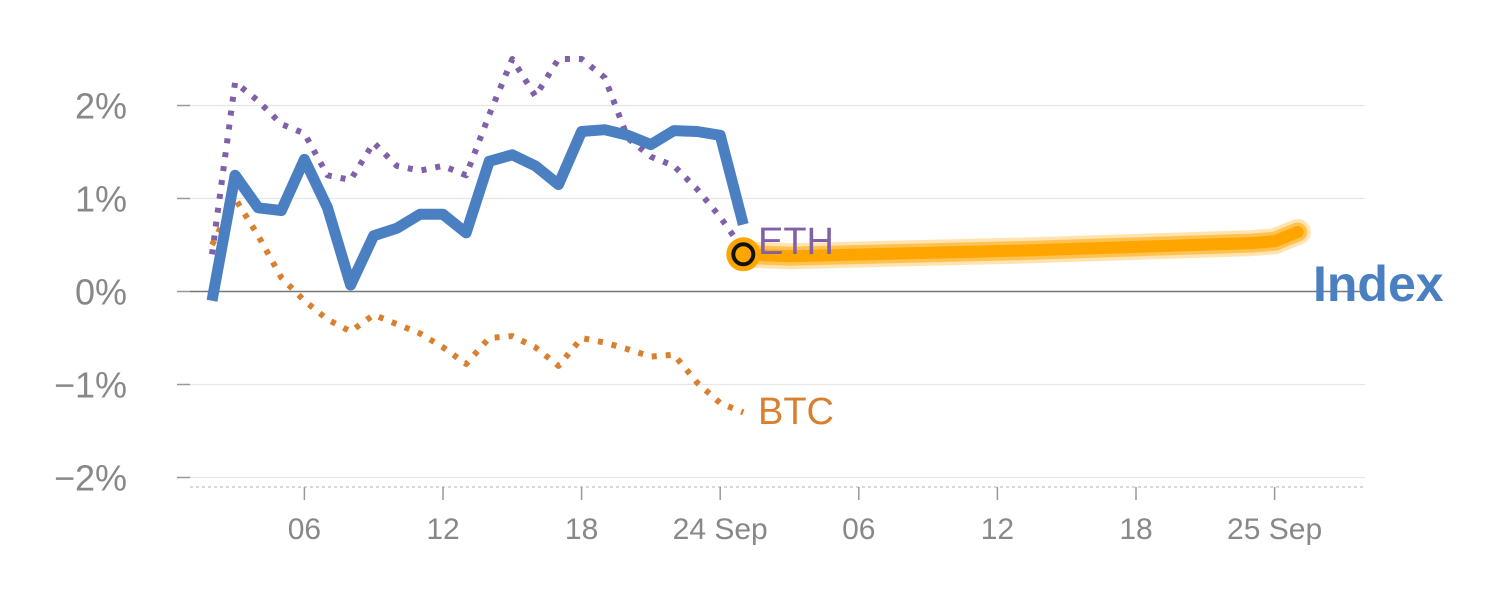 The width and height of the screenshot is (1500, 600). What do you see at coordinates (796, 242) in the screenshot?
I see `eth-series-label: ETH` at bounding box center [796, 242].